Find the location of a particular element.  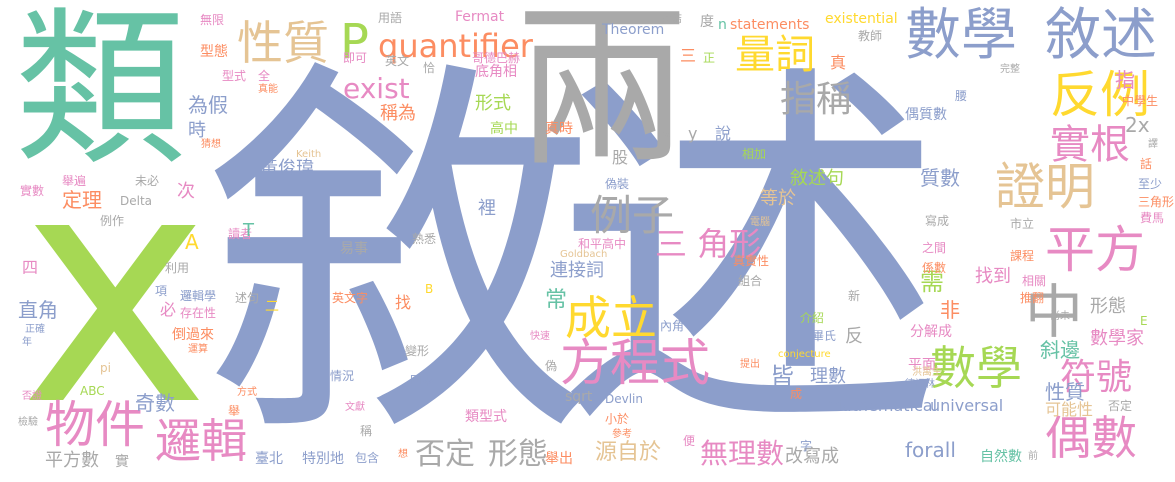

word: T is located at coordinates (248, 230).